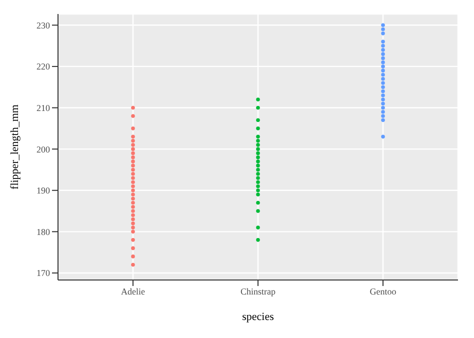  Describe the element at coordinates (43, 67) in the screenshot. I see `y-tick-label: 220` at that location.